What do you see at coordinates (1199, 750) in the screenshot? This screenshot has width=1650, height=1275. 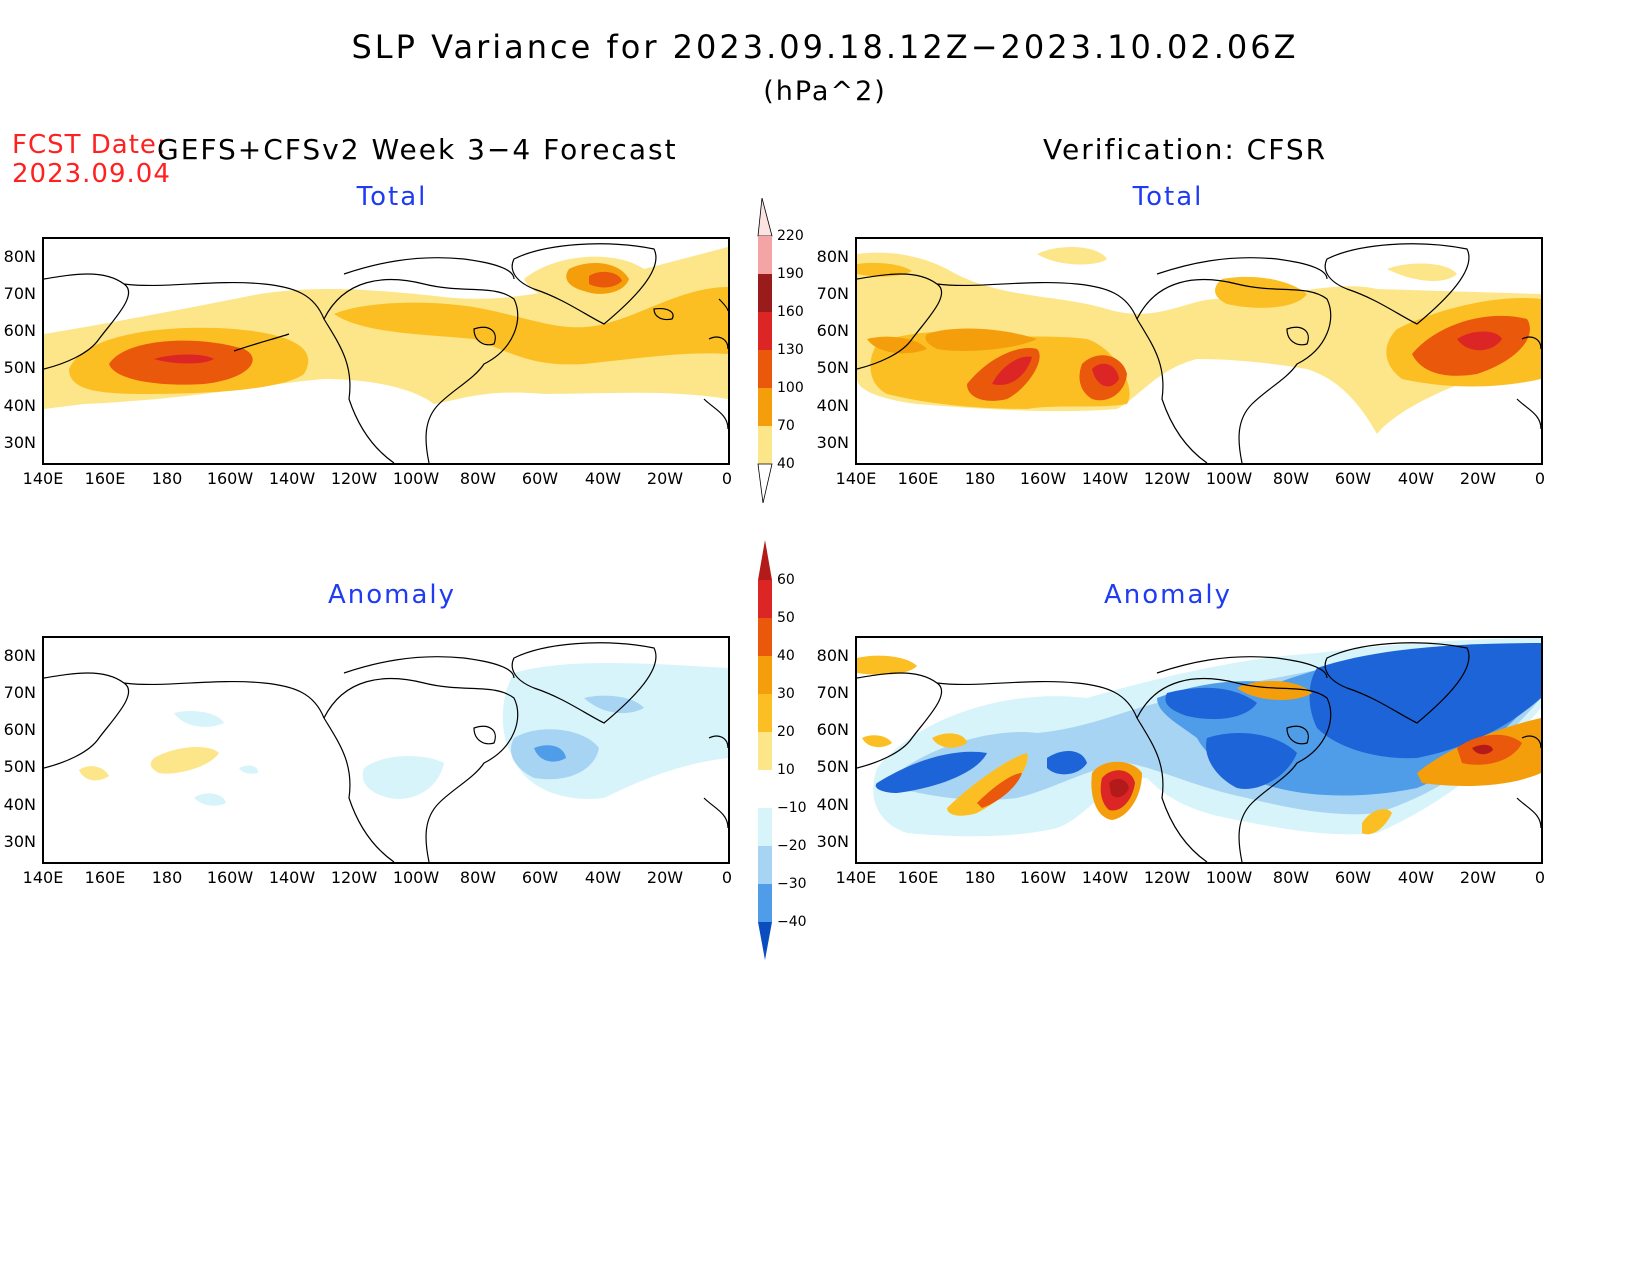 I see `ver-anomaly-map` at bounding box center [1199, 750].